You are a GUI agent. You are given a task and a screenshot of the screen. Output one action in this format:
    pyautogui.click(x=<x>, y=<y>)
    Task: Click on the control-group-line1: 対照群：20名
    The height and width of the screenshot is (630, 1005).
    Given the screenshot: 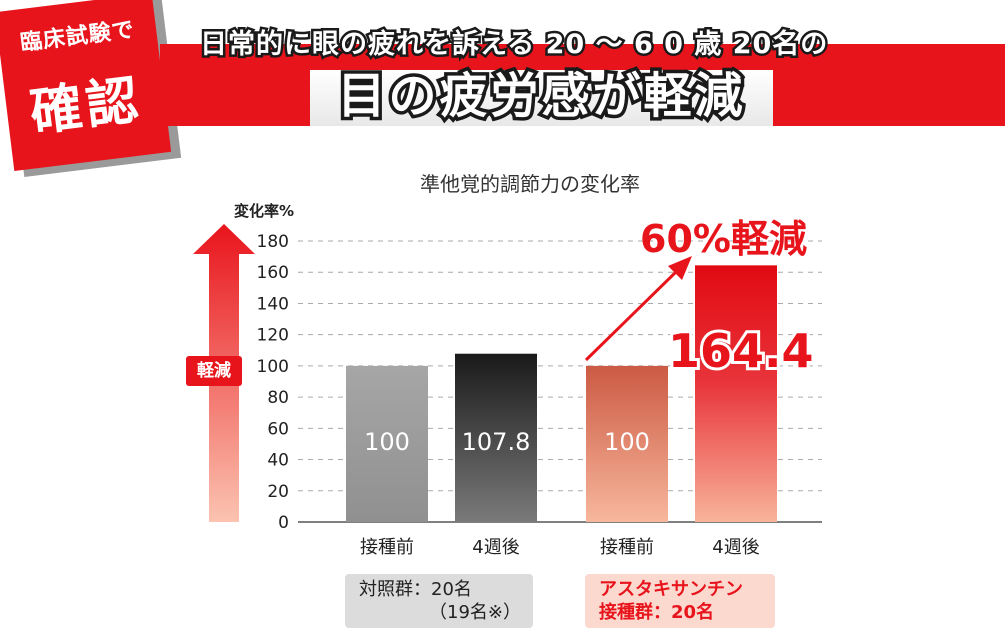 What is the action you would take?
    pyautogui.click(x=415, y=589)
    